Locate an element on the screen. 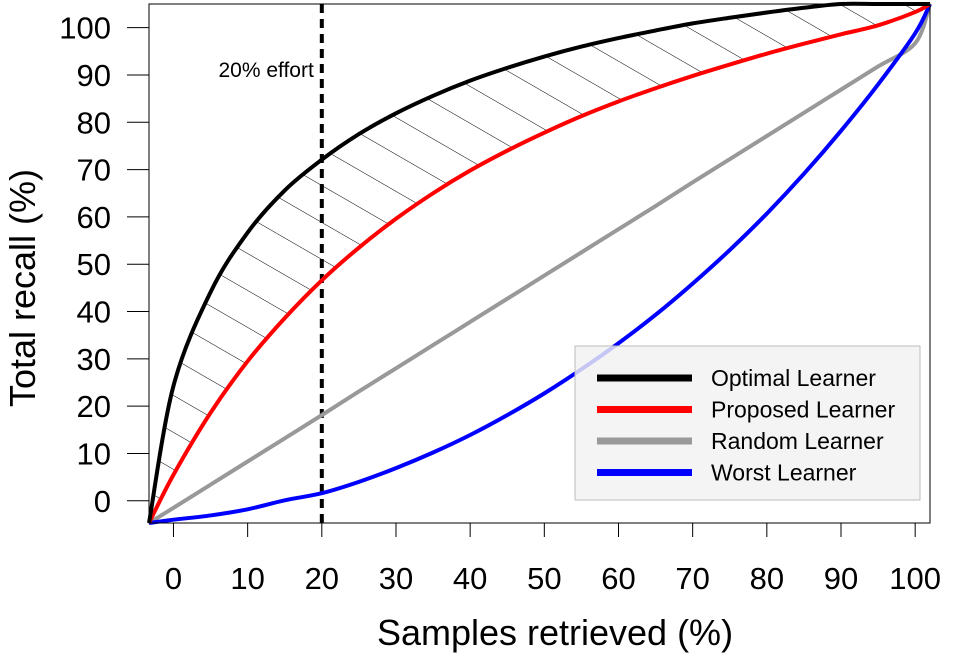 The image size is (953, 655). x-tick-label: 40 is located at coordinates (470, 578).